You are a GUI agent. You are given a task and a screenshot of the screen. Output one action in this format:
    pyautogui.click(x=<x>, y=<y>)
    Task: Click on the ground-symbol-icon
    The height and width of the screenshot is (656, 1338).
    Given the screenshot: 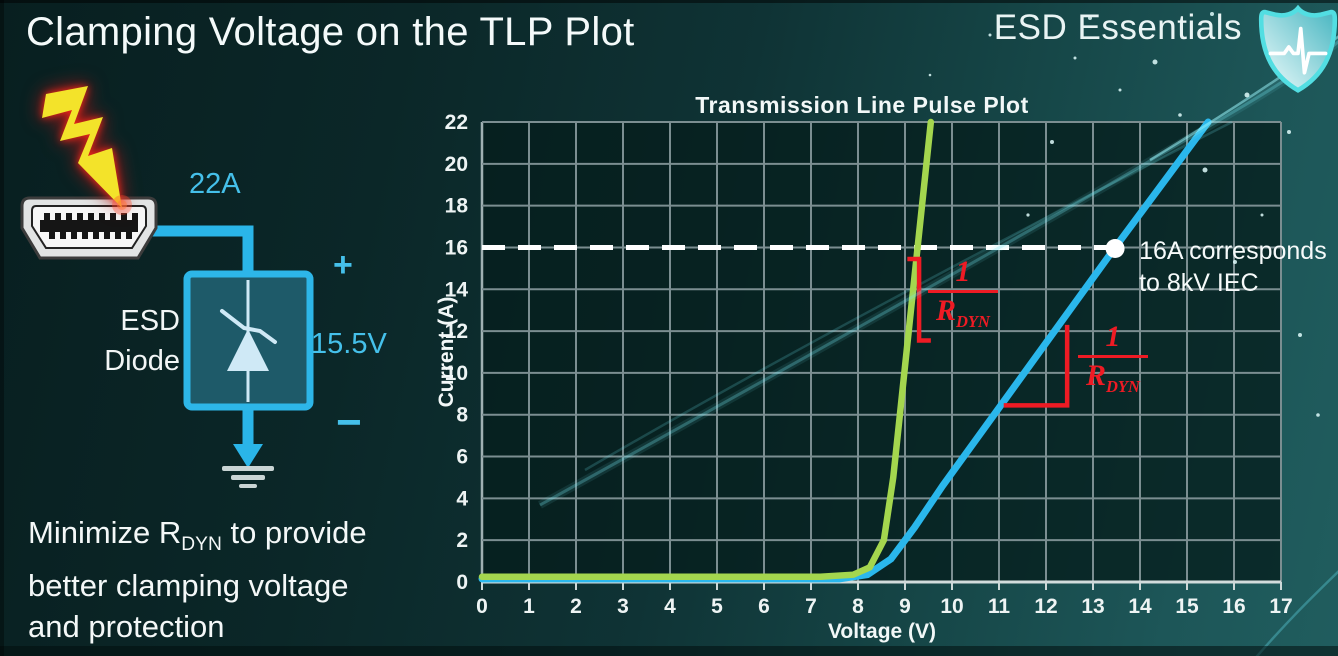 What is the action you would take?
    pyautogui.click(x=248, y=477)
    